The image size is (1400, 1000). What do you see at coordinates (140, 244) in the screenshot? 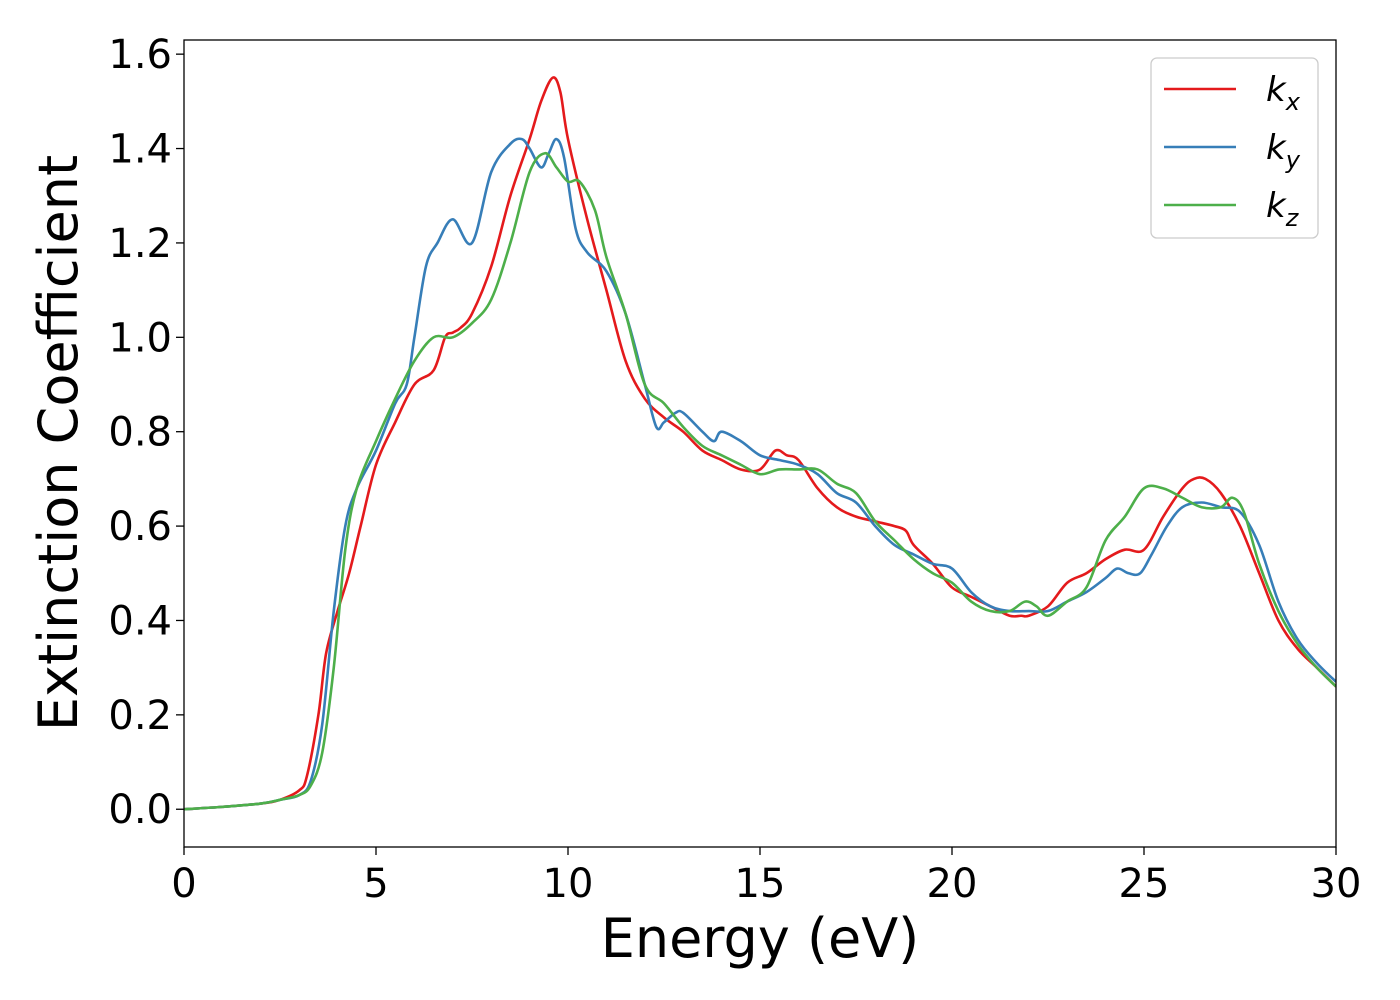
I see `y-tick-label: 1.2` at bounding box center [140, 244].